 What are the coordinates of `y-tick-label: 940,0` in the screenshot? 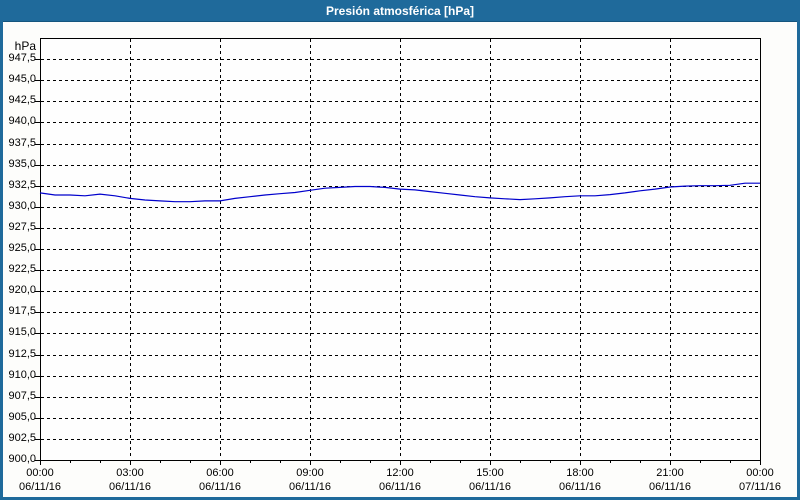 It's located at (22, 121).